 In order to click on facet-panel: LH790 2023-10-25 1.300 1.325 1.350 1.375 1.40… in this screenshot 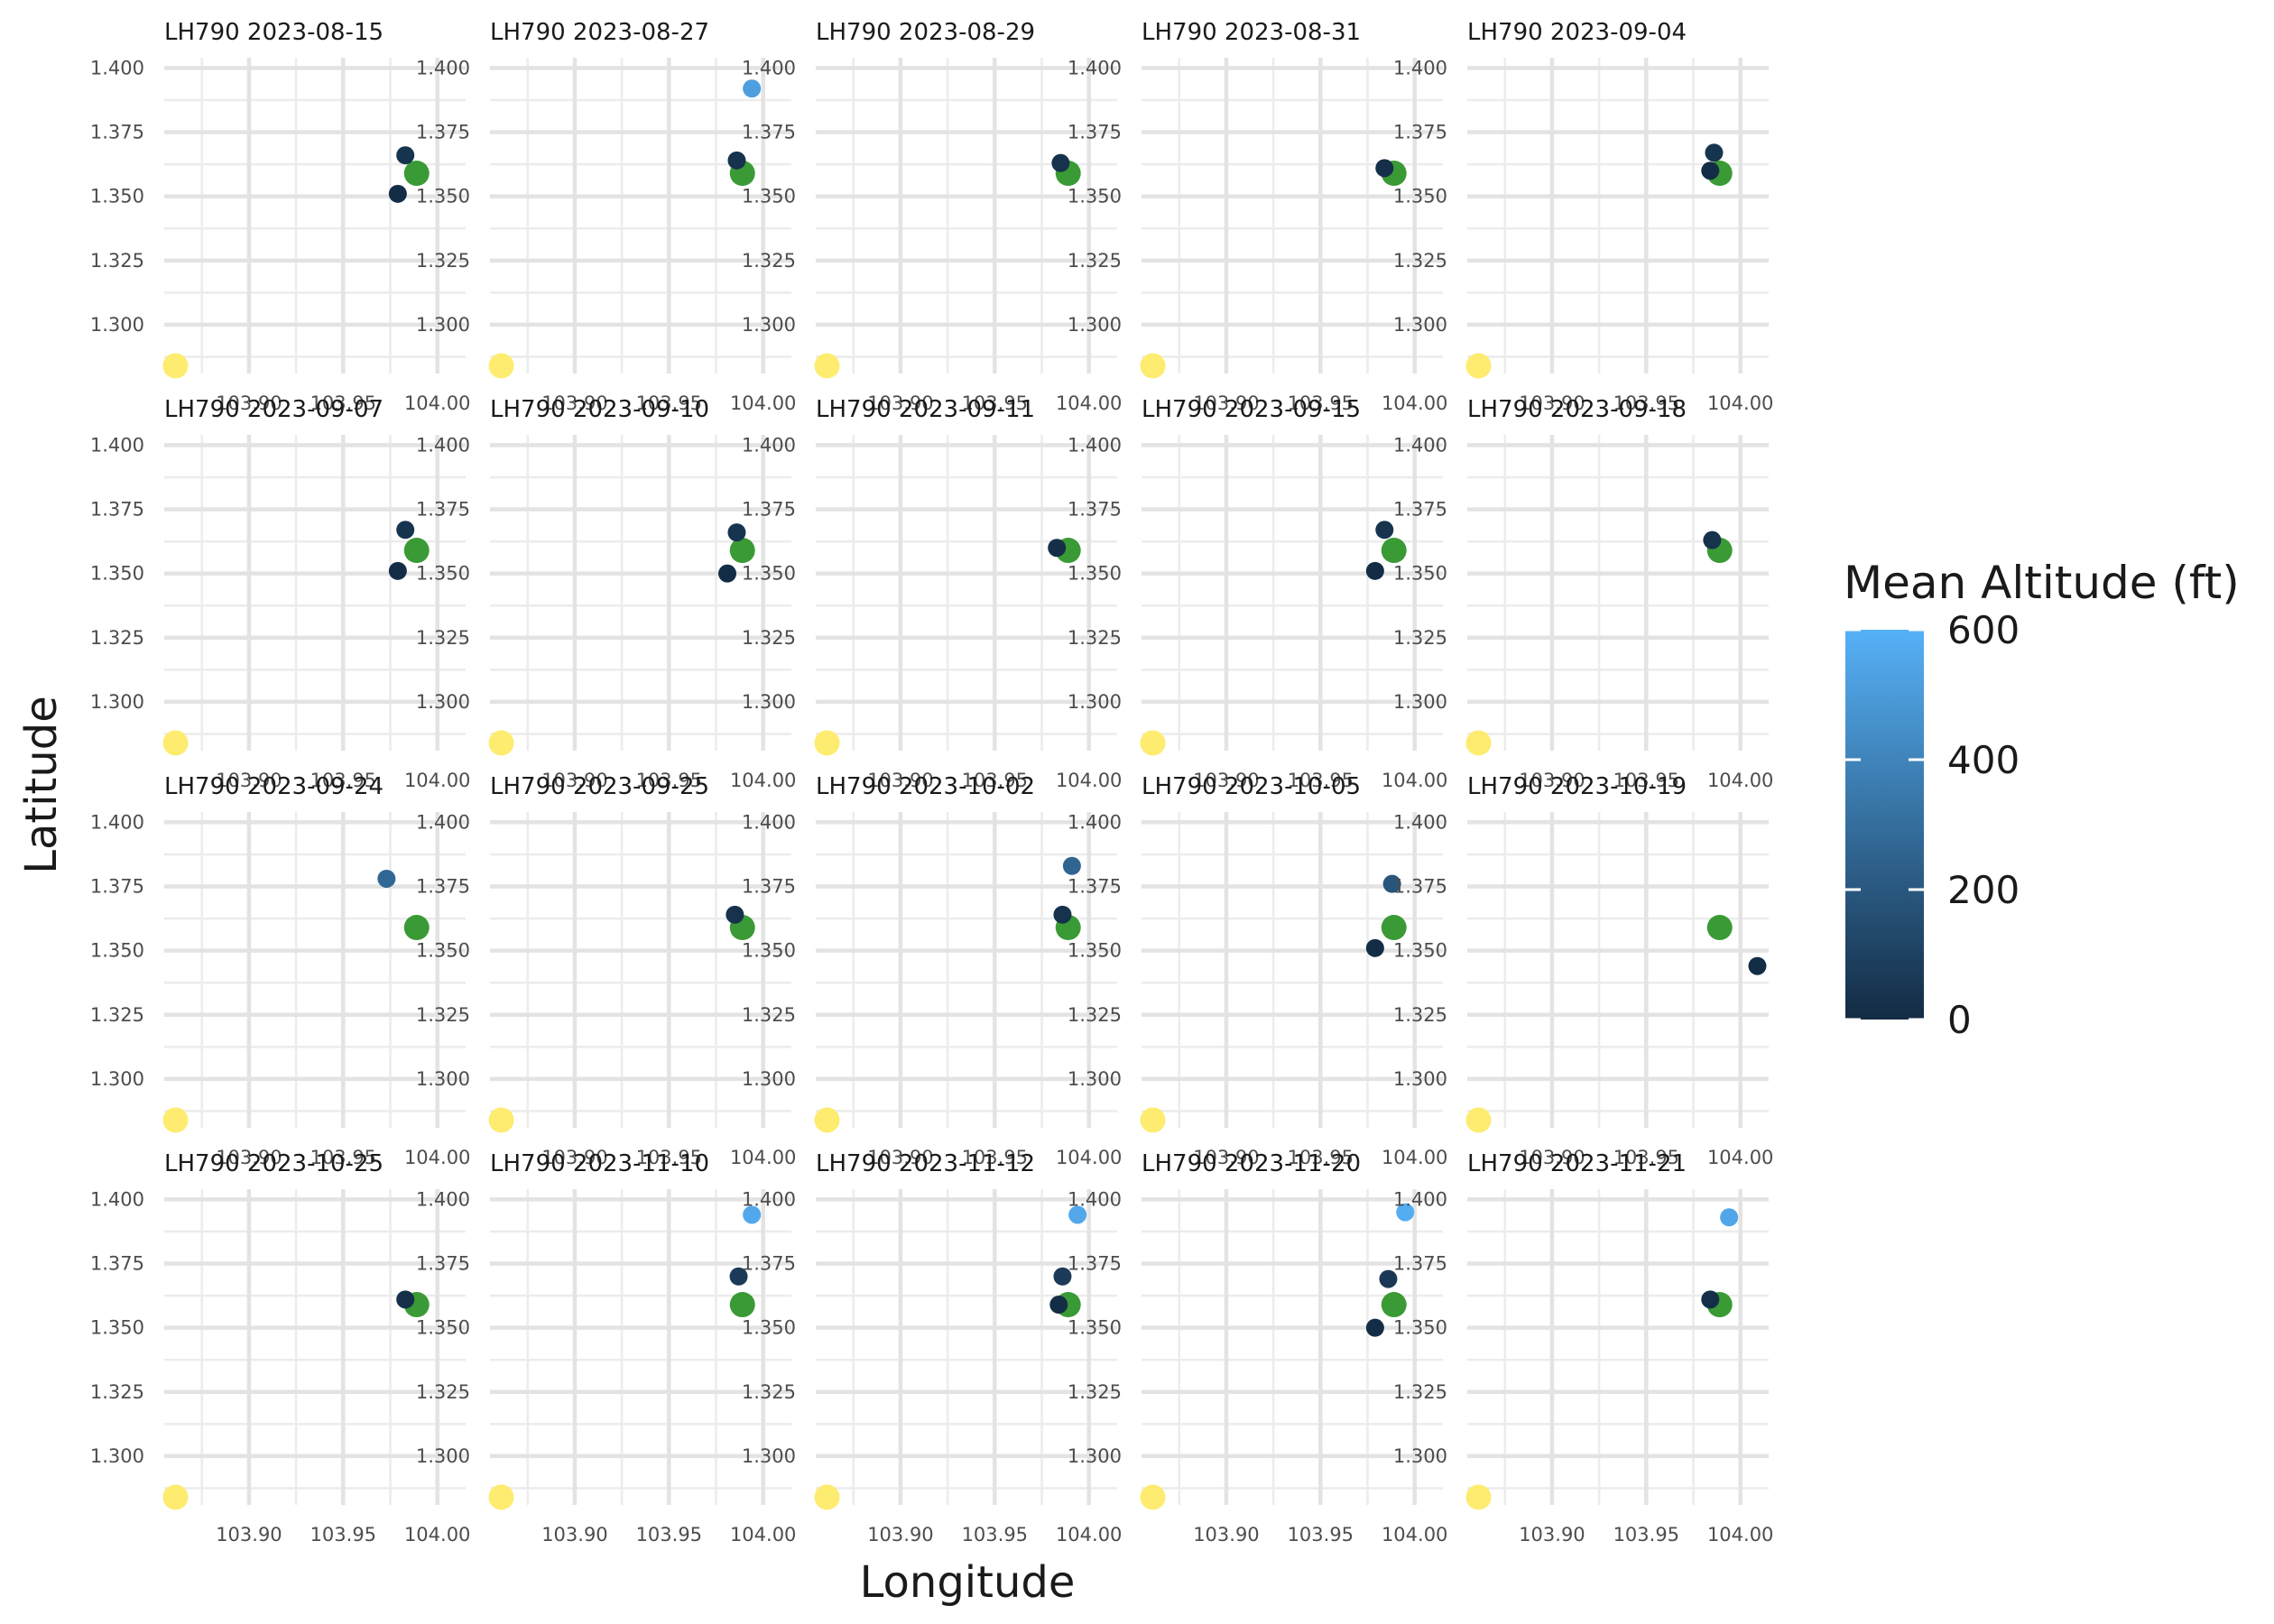, I will do `click(280, 1348)`.